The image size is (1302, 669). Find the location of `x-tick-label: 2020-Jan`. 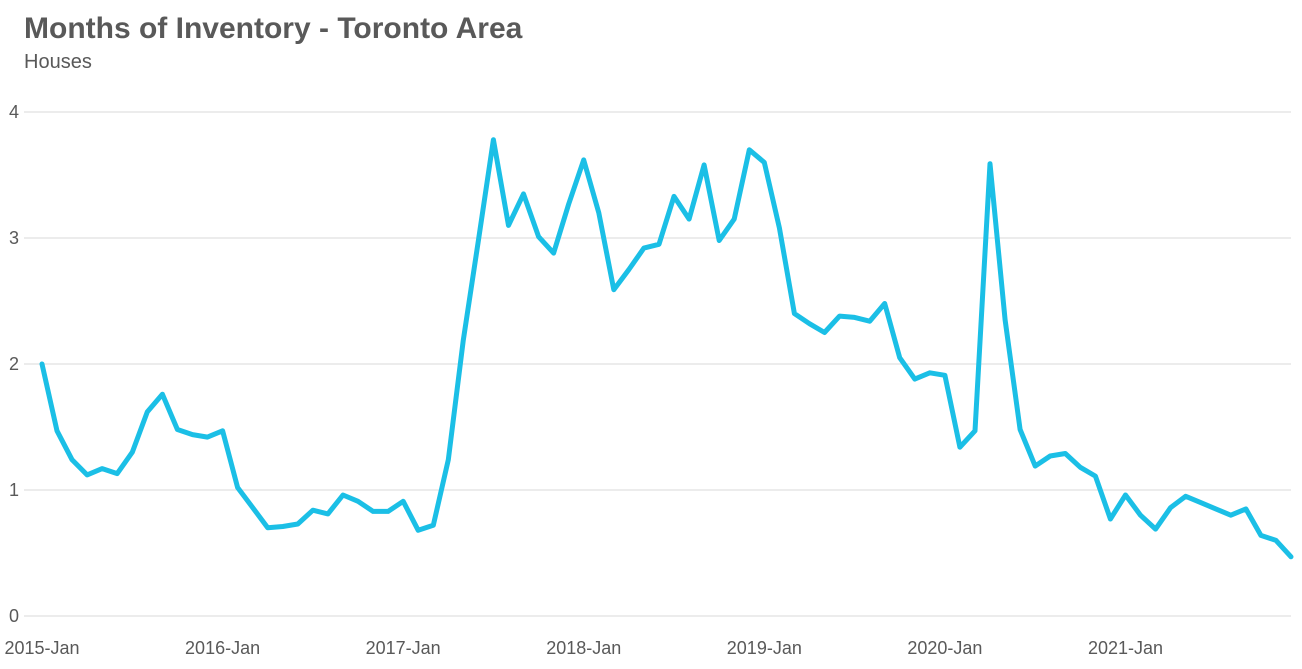

x-tick-label: 2020-Jan is located at coordinates (944, 648).